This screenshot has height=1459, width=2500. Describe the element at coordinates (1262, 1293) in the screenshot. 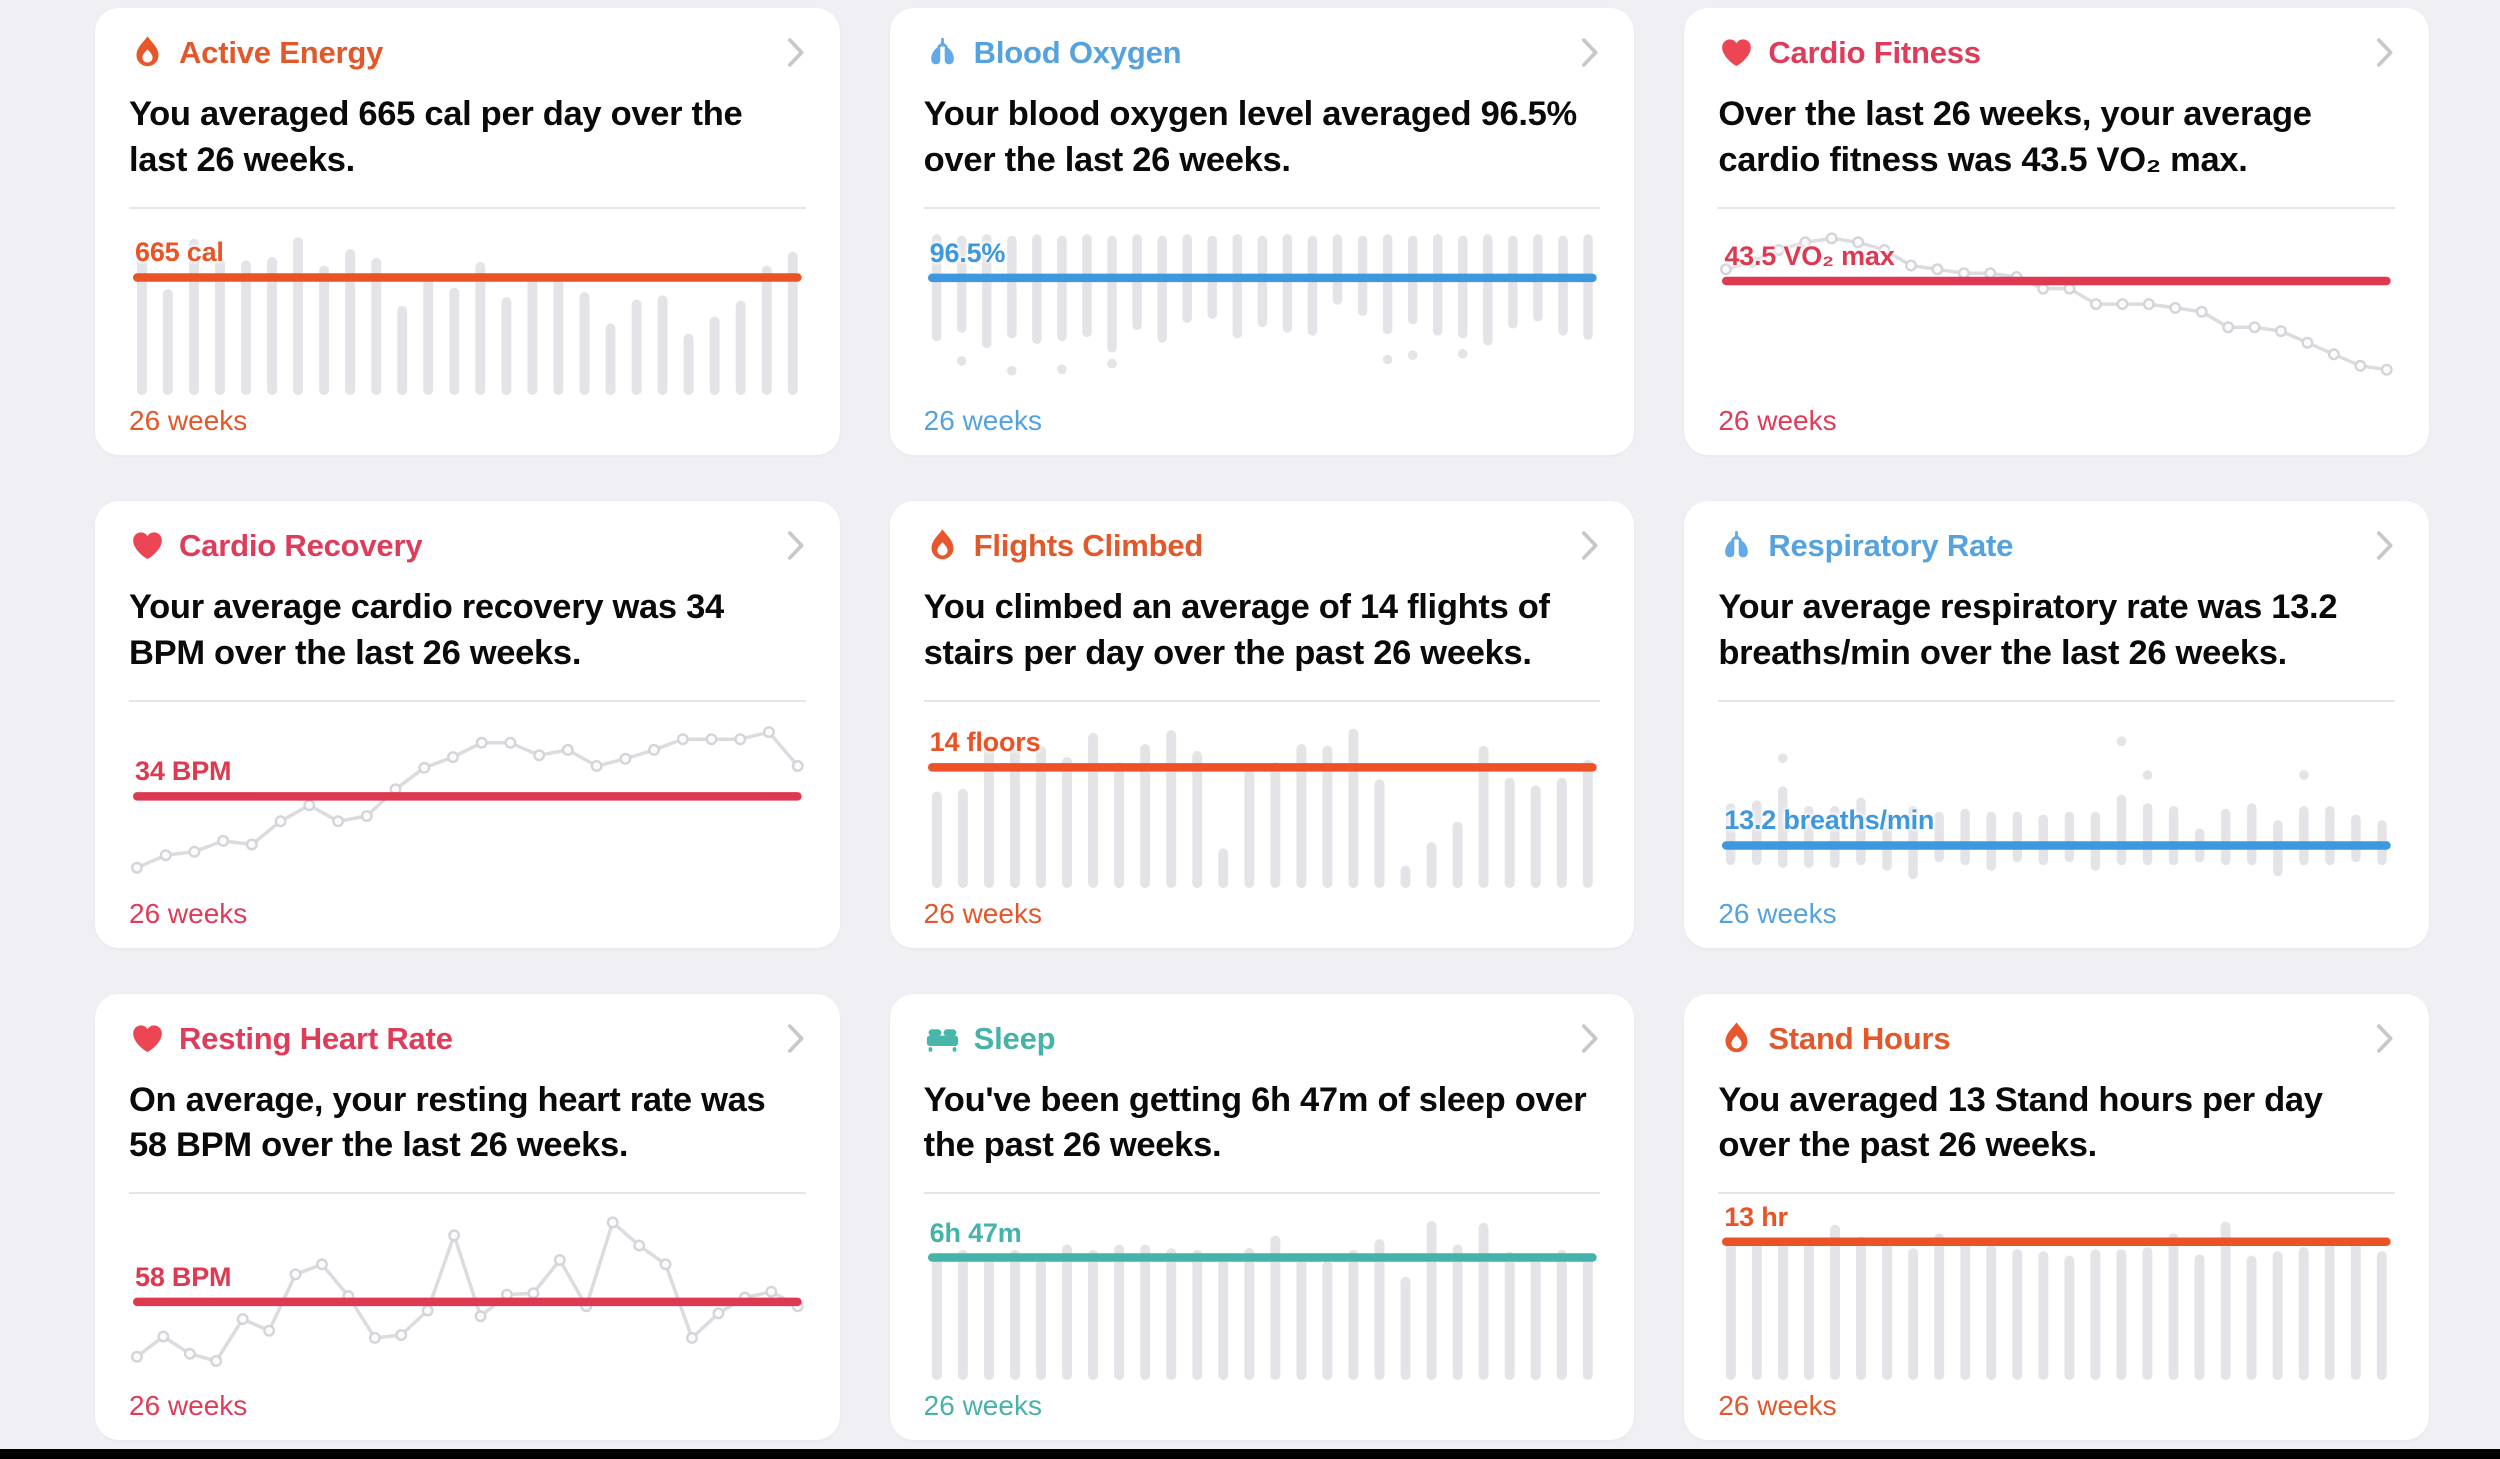

I see `sleep-chart: 6h 47m` at that location.